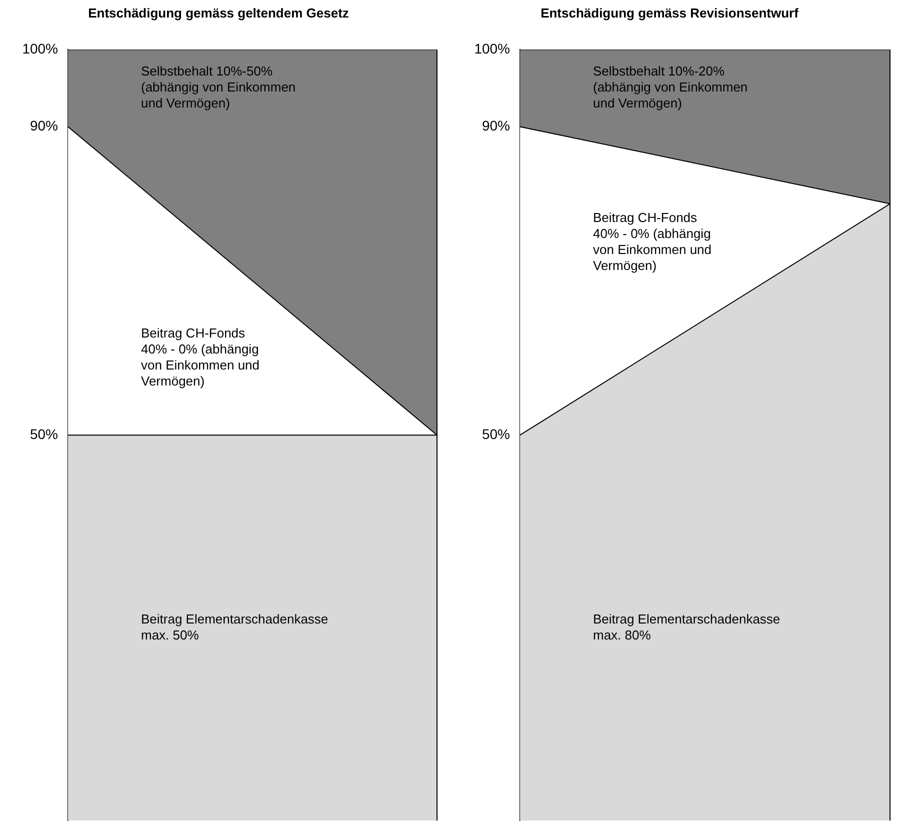 The width and height of the screenshot is (898, 839). I want to click on chart-title: Entschädigung gemäss geltendem Gesetz, so click(219, 12).